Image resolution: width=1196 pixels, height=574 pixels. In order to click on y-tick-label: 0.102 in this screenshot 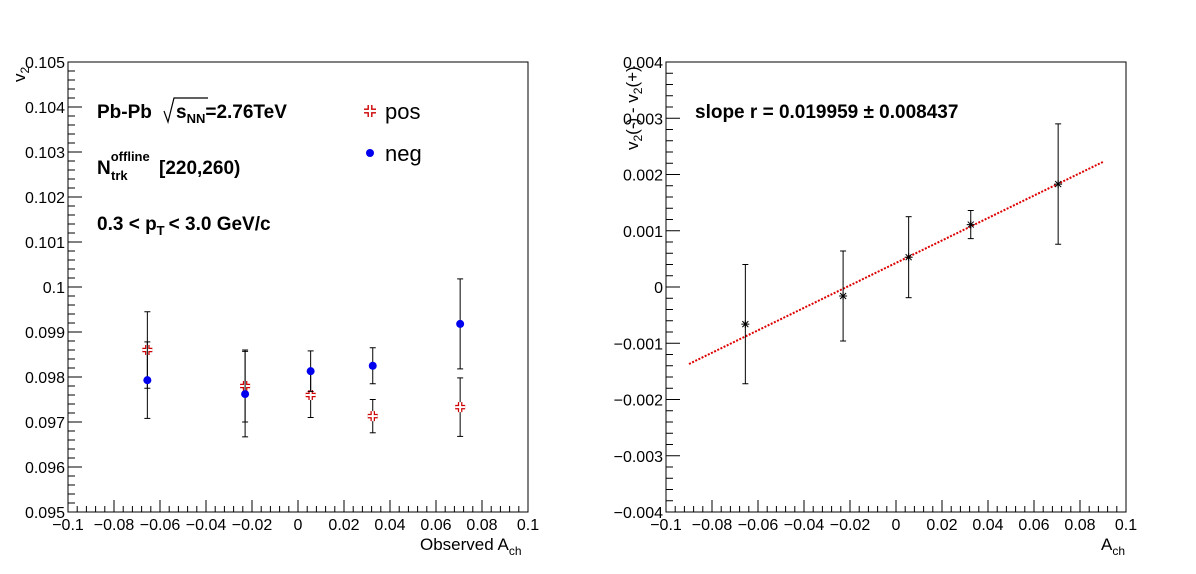, I will do `click(45, 198)`.